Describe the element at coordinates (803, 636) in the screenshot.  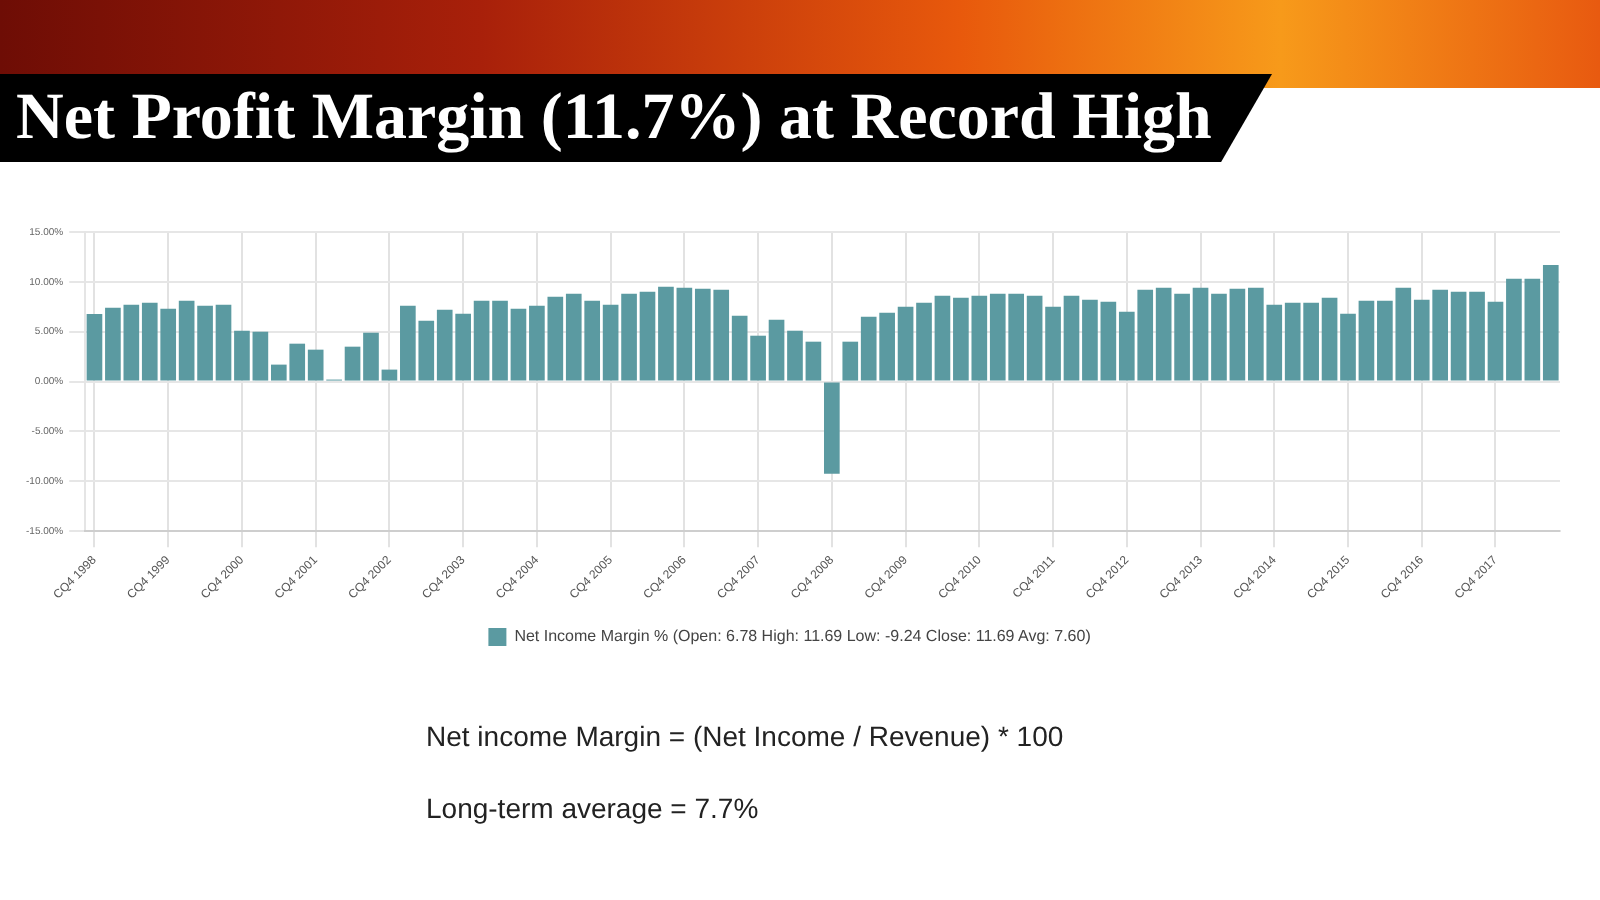
I see `legend-label: Net Income Margin % (Open: 6.78 High: 11.69 Low: -9.24 Close: 11.69 Avg: 7.60)` at that location.